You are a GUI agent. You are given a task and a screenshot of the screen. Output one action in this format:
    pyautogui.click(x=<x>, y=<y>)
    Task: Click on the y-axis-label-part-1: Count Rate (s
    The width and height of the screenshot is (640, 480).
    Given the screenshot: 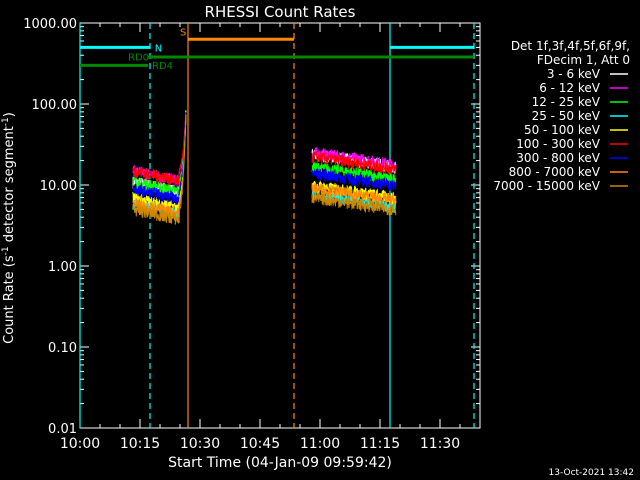 What is the action you would take?
    pyautogui.click(x=9, y=299)
    